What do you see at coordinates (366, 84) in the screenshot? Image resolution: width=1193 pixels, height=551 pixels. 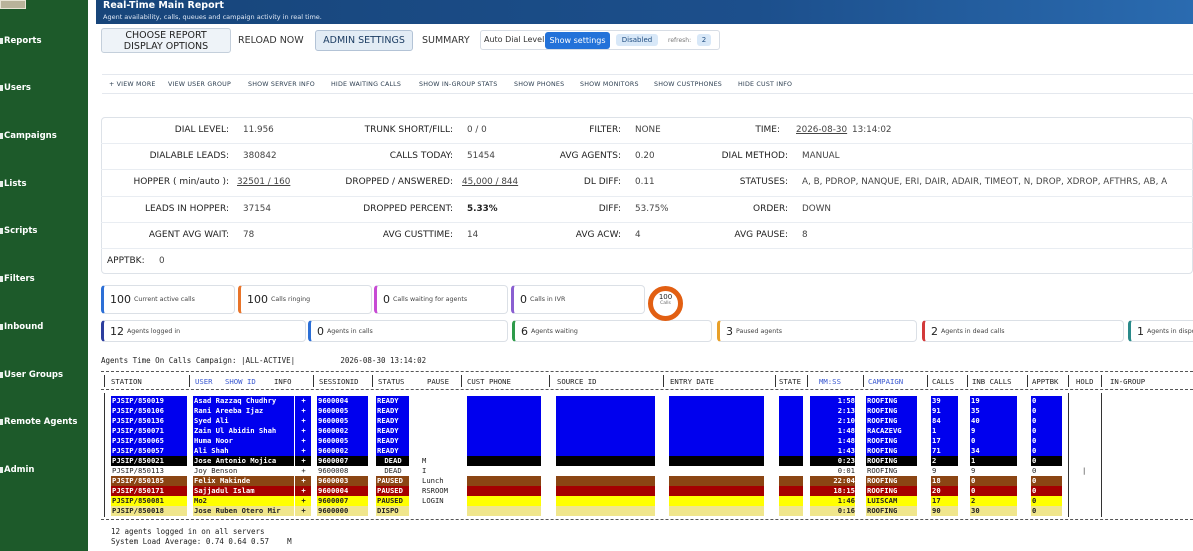 I see `link-hide-waiting-calls: HIDE WAITING CALLS` at bounding box center [366, 84].